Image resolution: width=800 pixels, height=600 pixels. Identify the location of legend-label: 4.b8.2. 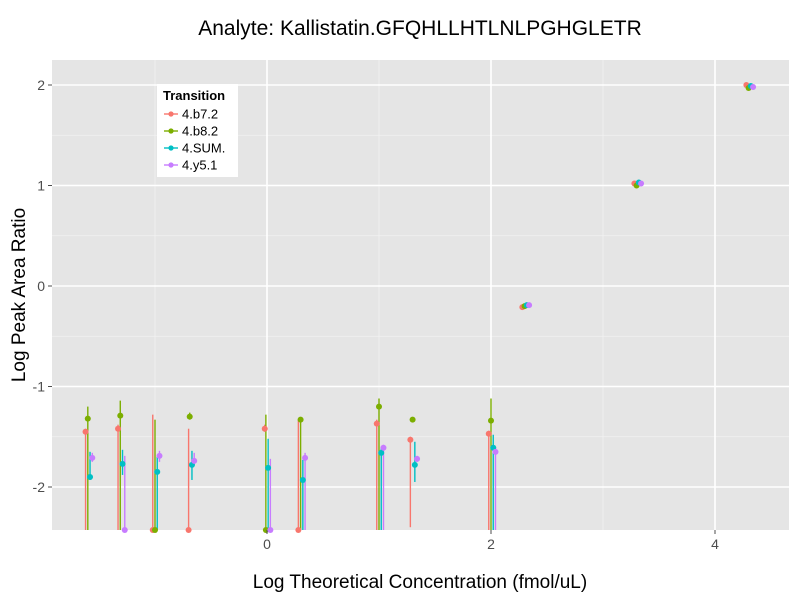
(200, 131).